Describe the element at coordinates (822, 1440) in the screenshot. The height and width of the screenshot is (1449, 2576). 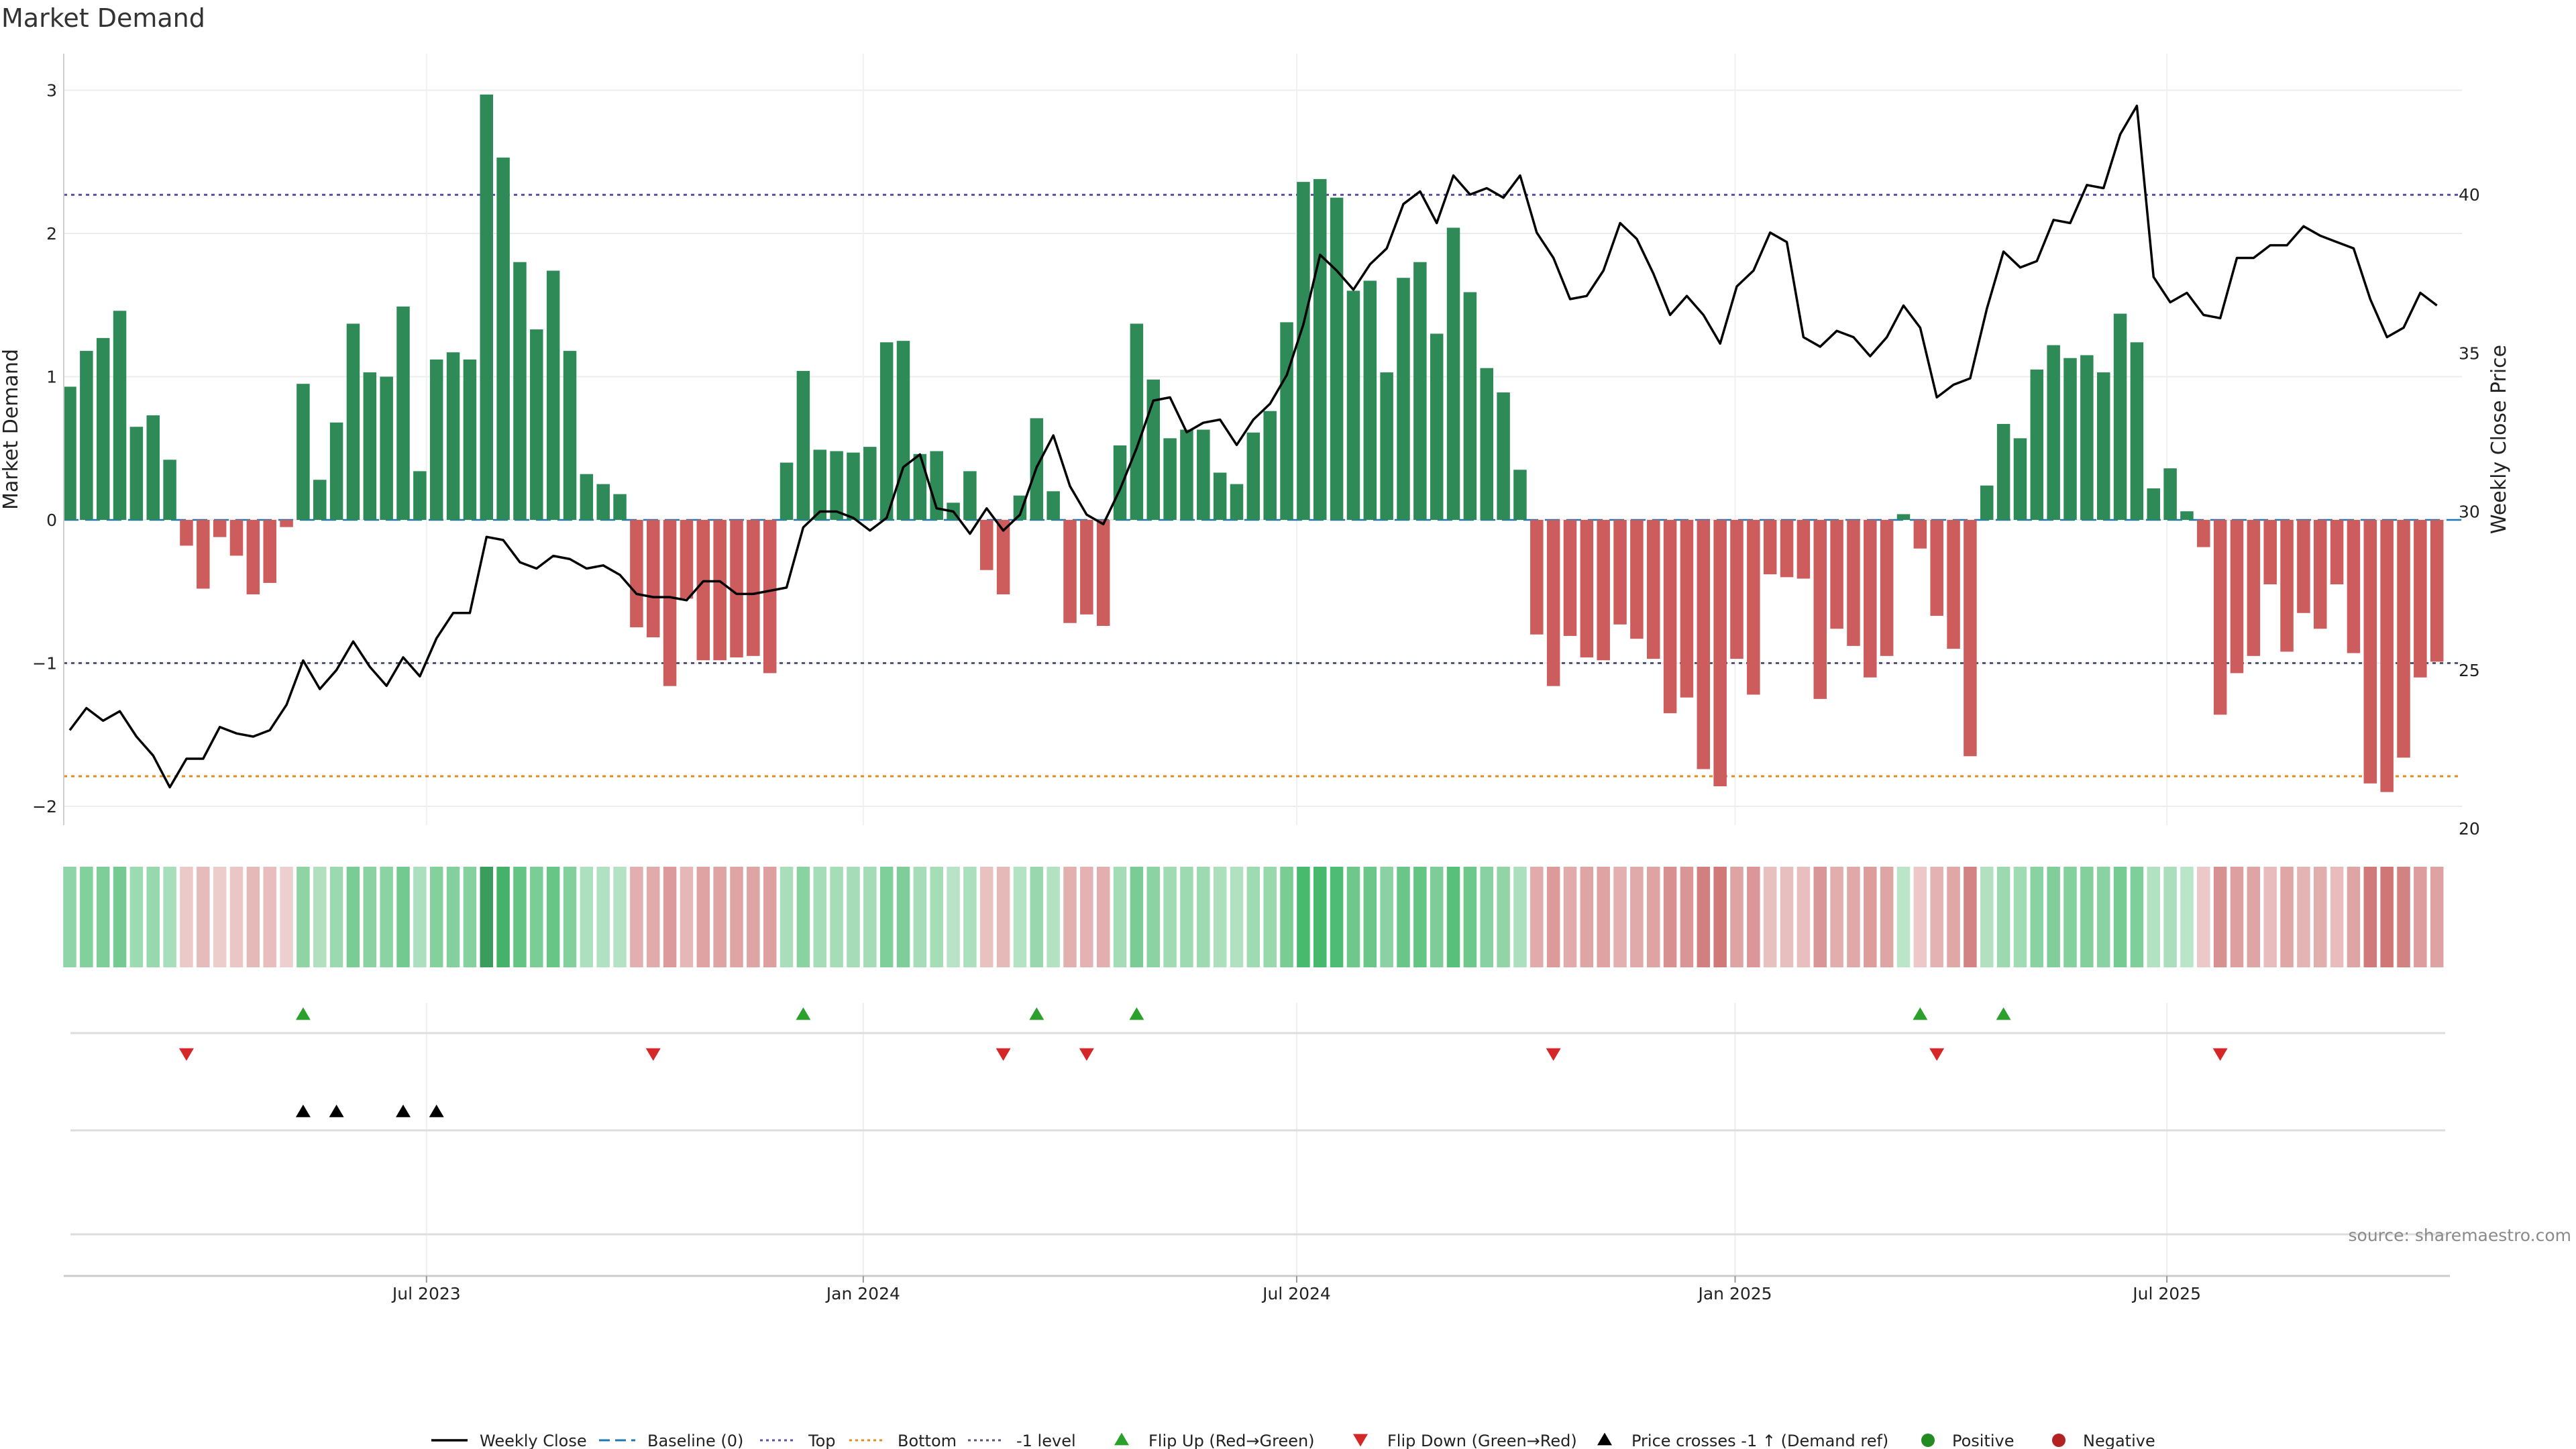
I see `legend-label: Top` at that location.